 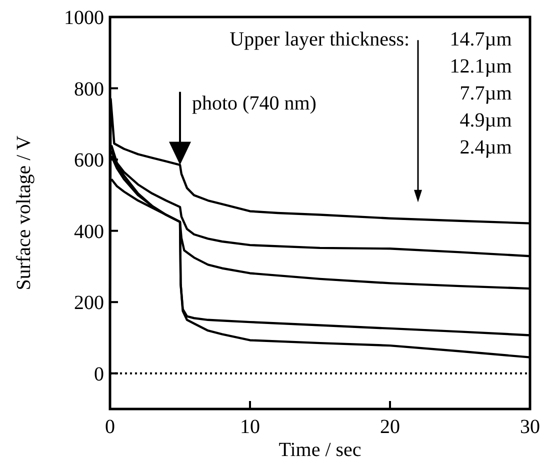 What do you see at coordinates (486, 93) in the screenshot?
I see `annotation: 7.7µm` at bounding box center [486, 93].